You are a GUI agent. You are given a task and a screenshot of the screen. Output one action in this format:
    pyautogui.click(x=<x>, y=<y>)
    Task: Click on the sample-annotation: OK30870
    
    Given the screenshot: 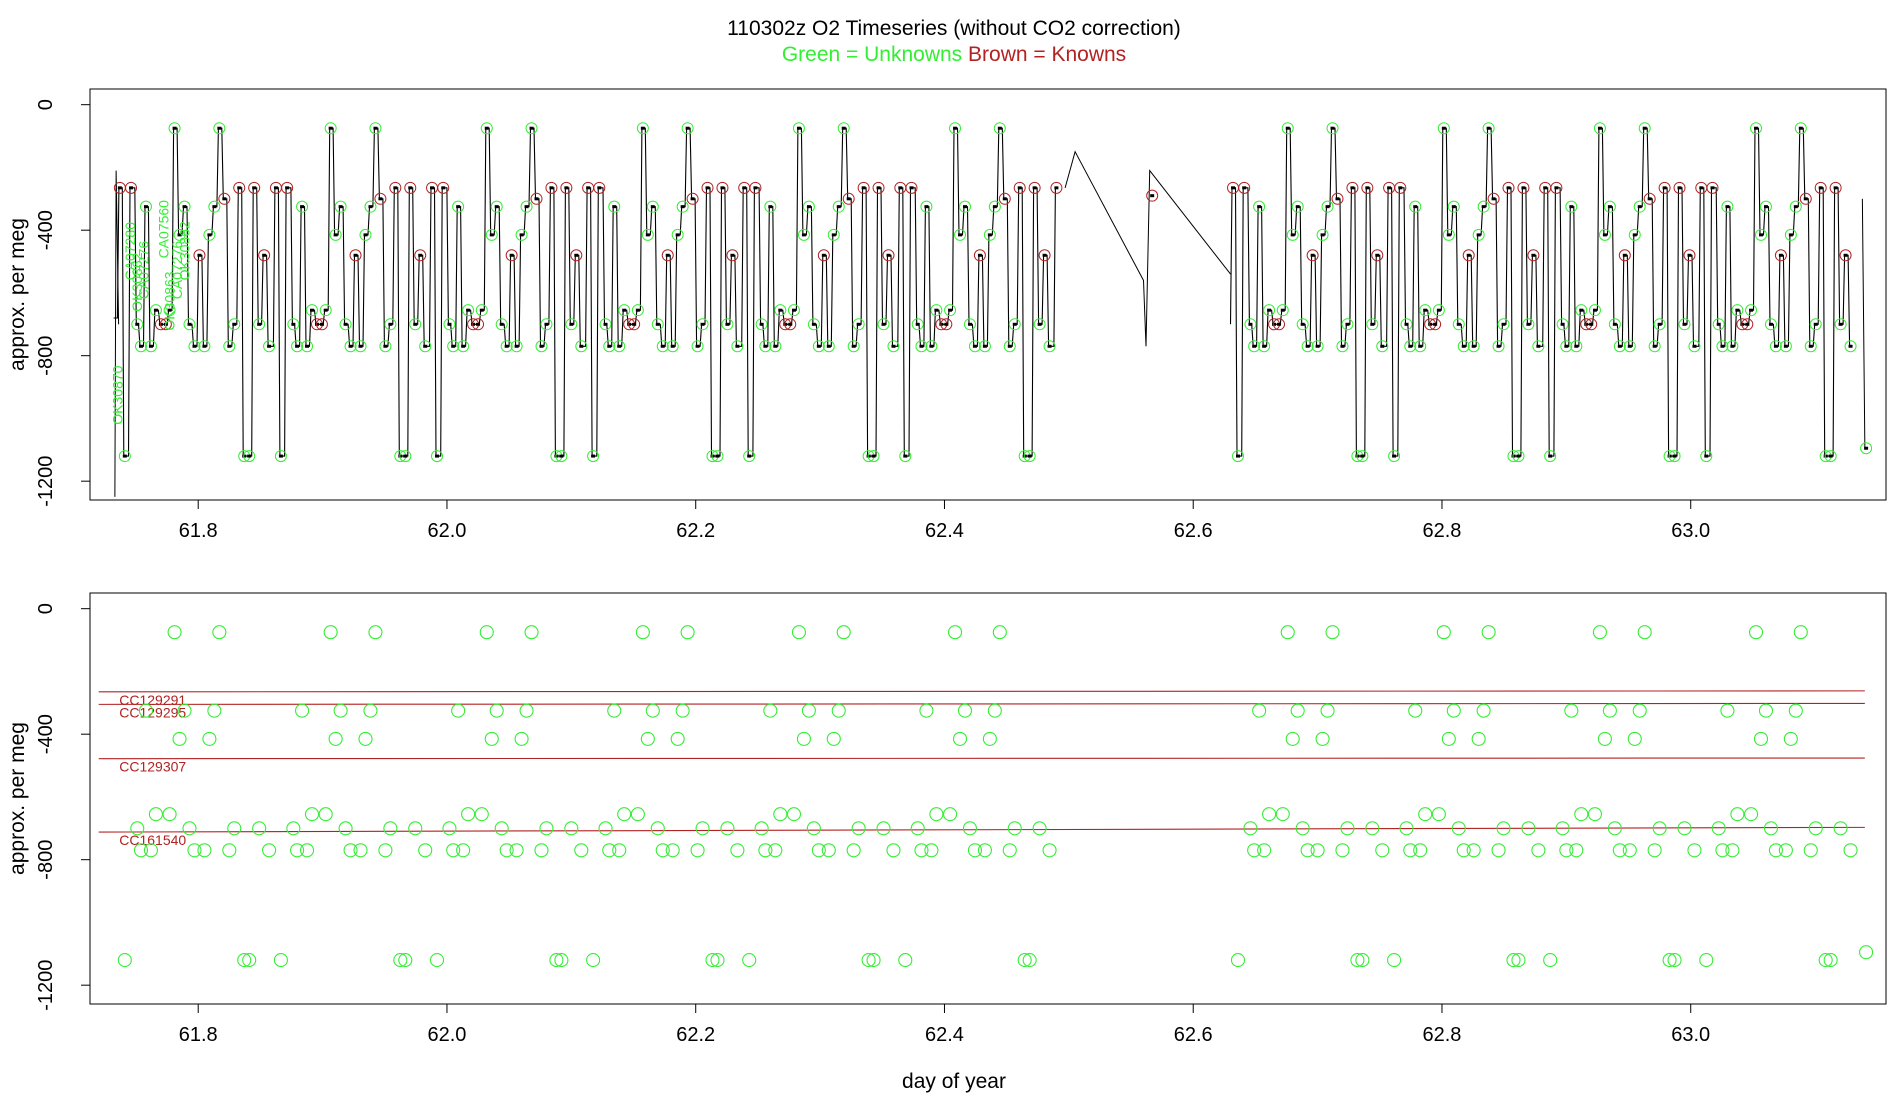 What is the action you would take?
    pyautogui.click(x=117, y=394)
    